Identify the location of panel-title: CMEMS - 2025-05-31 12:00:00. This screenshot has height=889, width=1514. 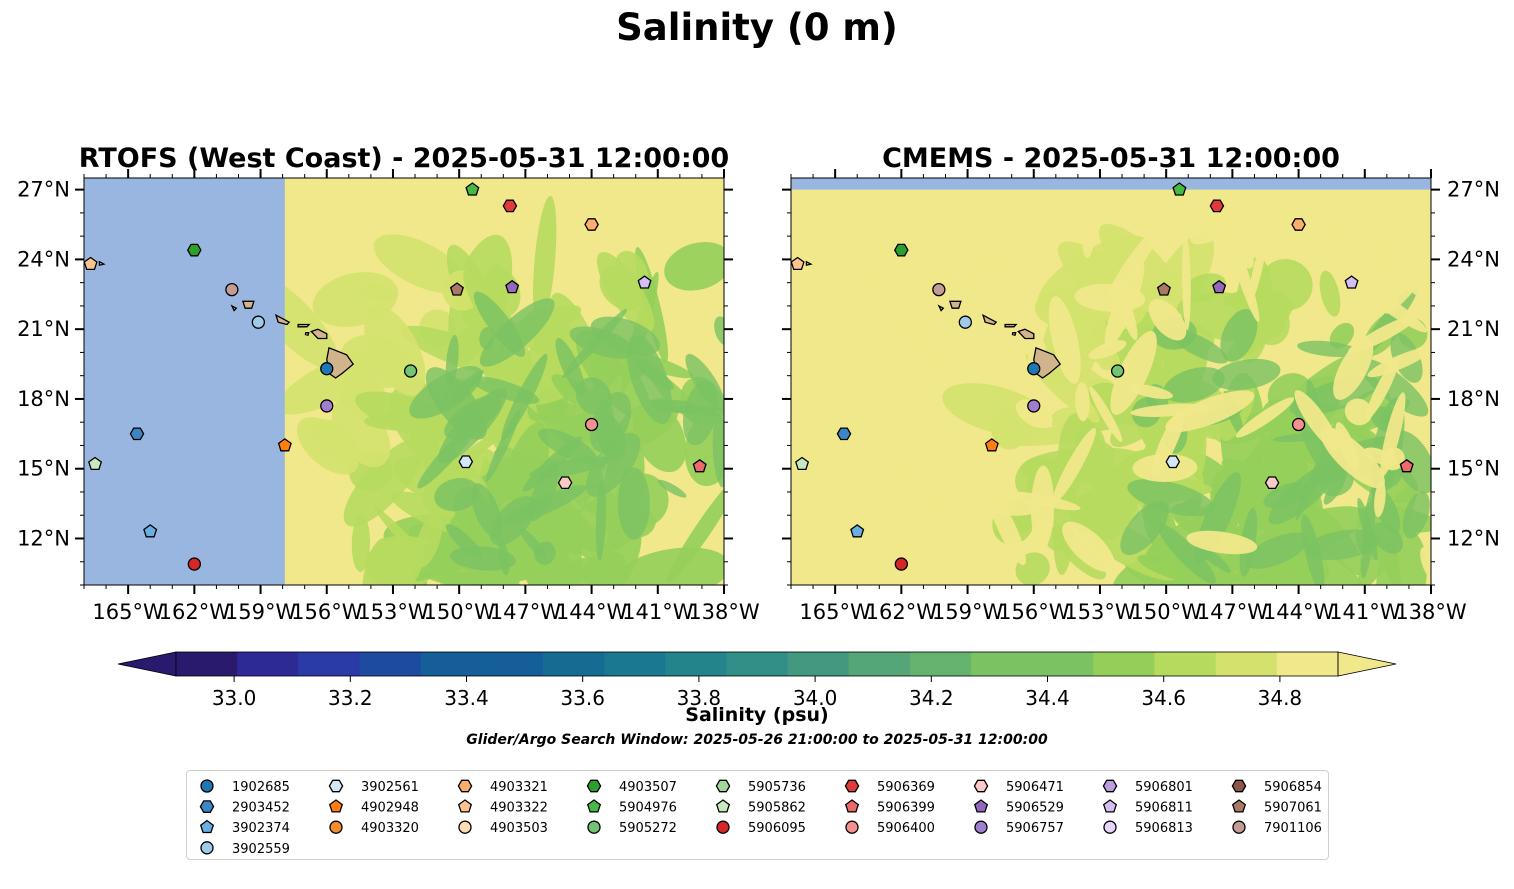
(1111, 158).